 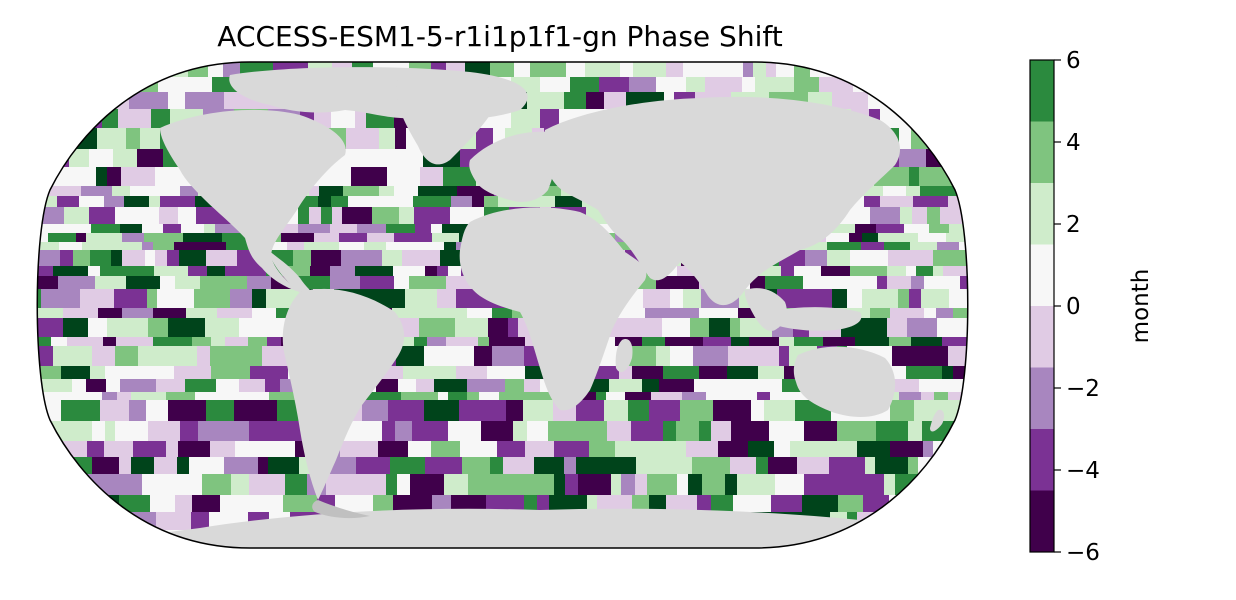 I want to click on colorbar-bin, so click(x=1042, y=152).